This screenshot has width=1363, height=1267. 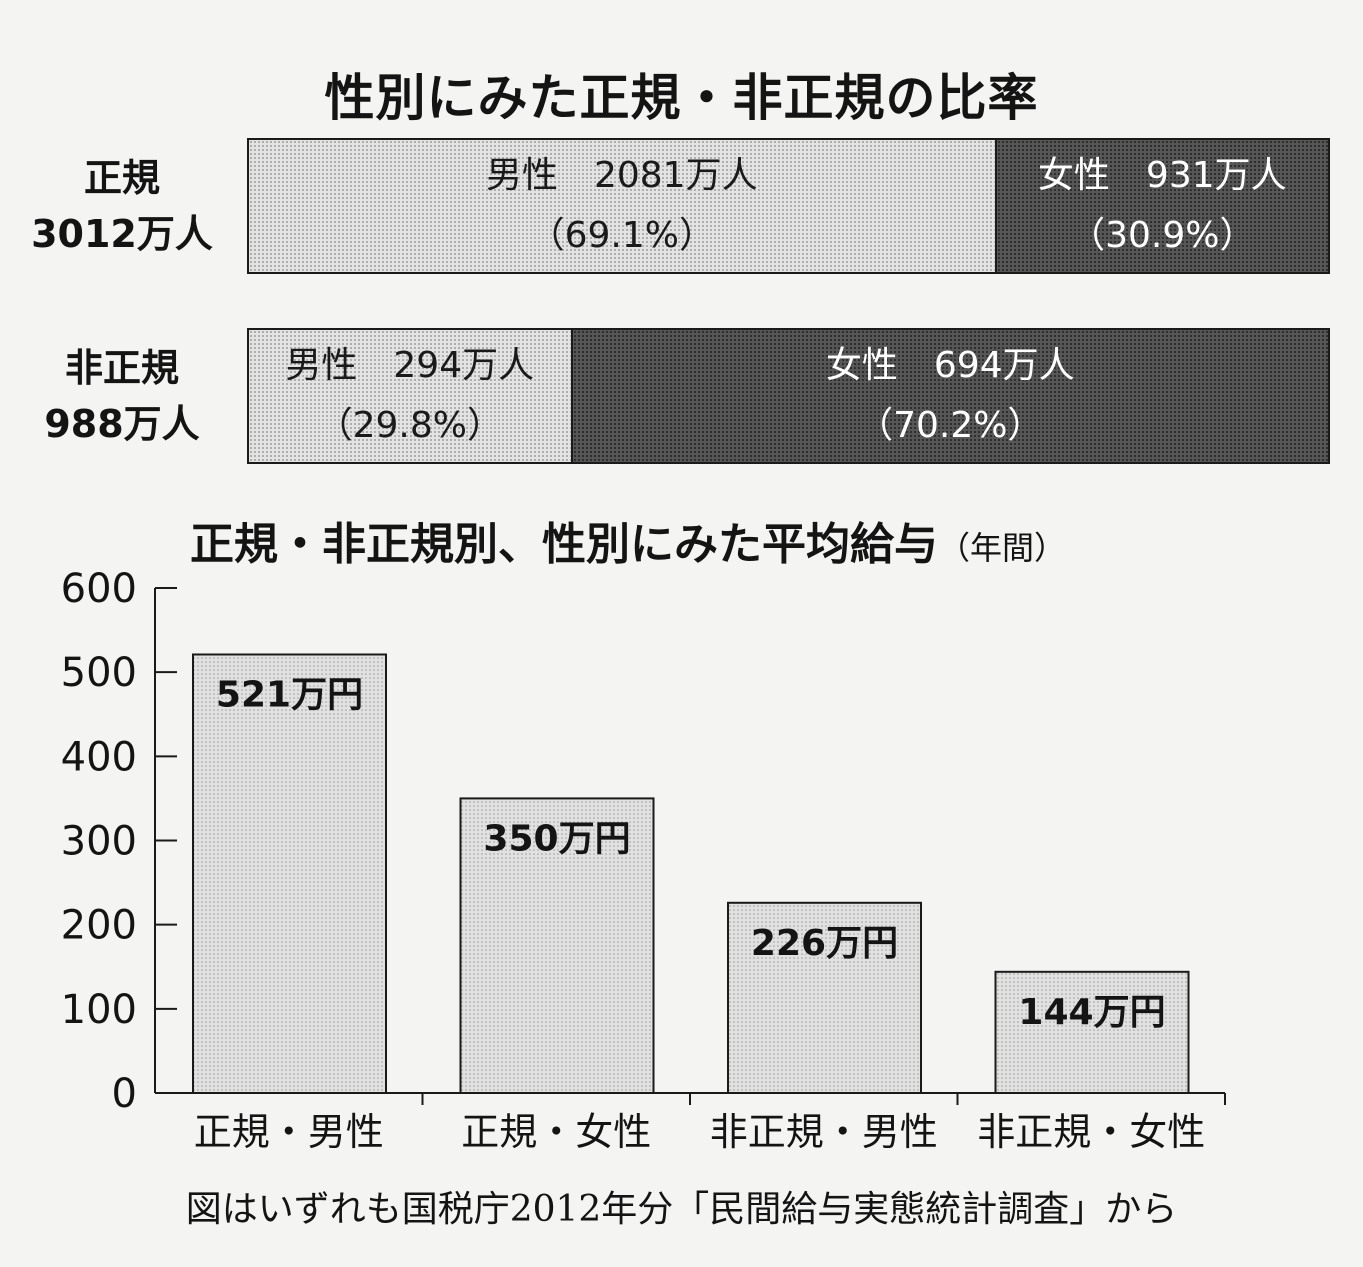 I want to click on segment-label: 女性 931万人, so click(x=1162, y=175).